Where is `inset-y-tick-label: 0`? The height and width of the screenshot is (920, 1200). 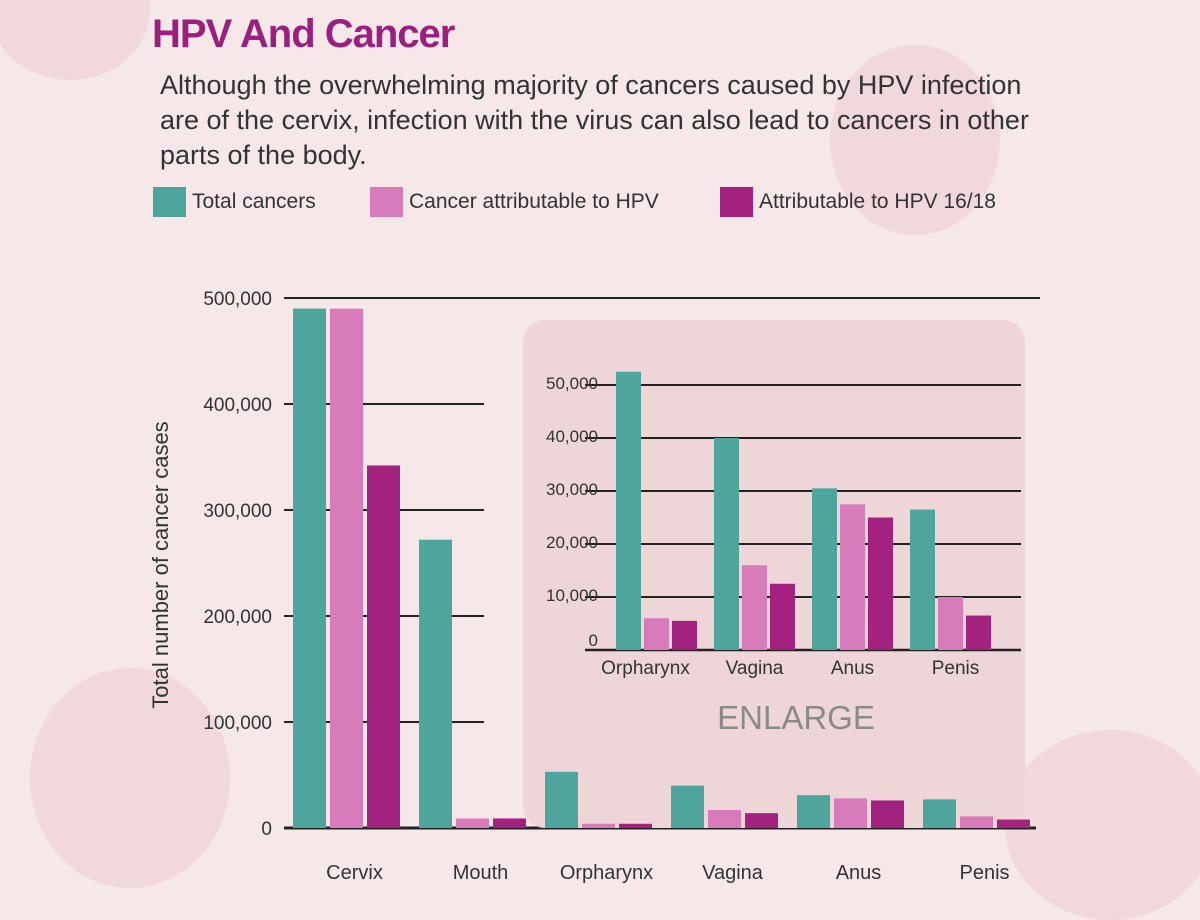
inset-y-tick-label: 0 is located at coordinates (593, 640).